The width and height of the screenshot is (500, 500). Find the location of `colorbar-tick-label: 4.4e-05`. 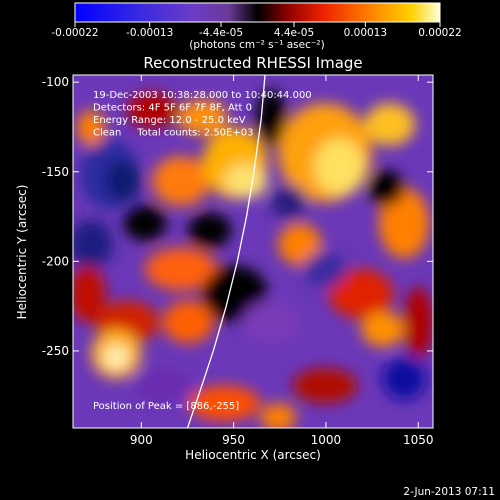

colorbar-tick-label: 4.4e-05 is located at coordinates (294, 33).